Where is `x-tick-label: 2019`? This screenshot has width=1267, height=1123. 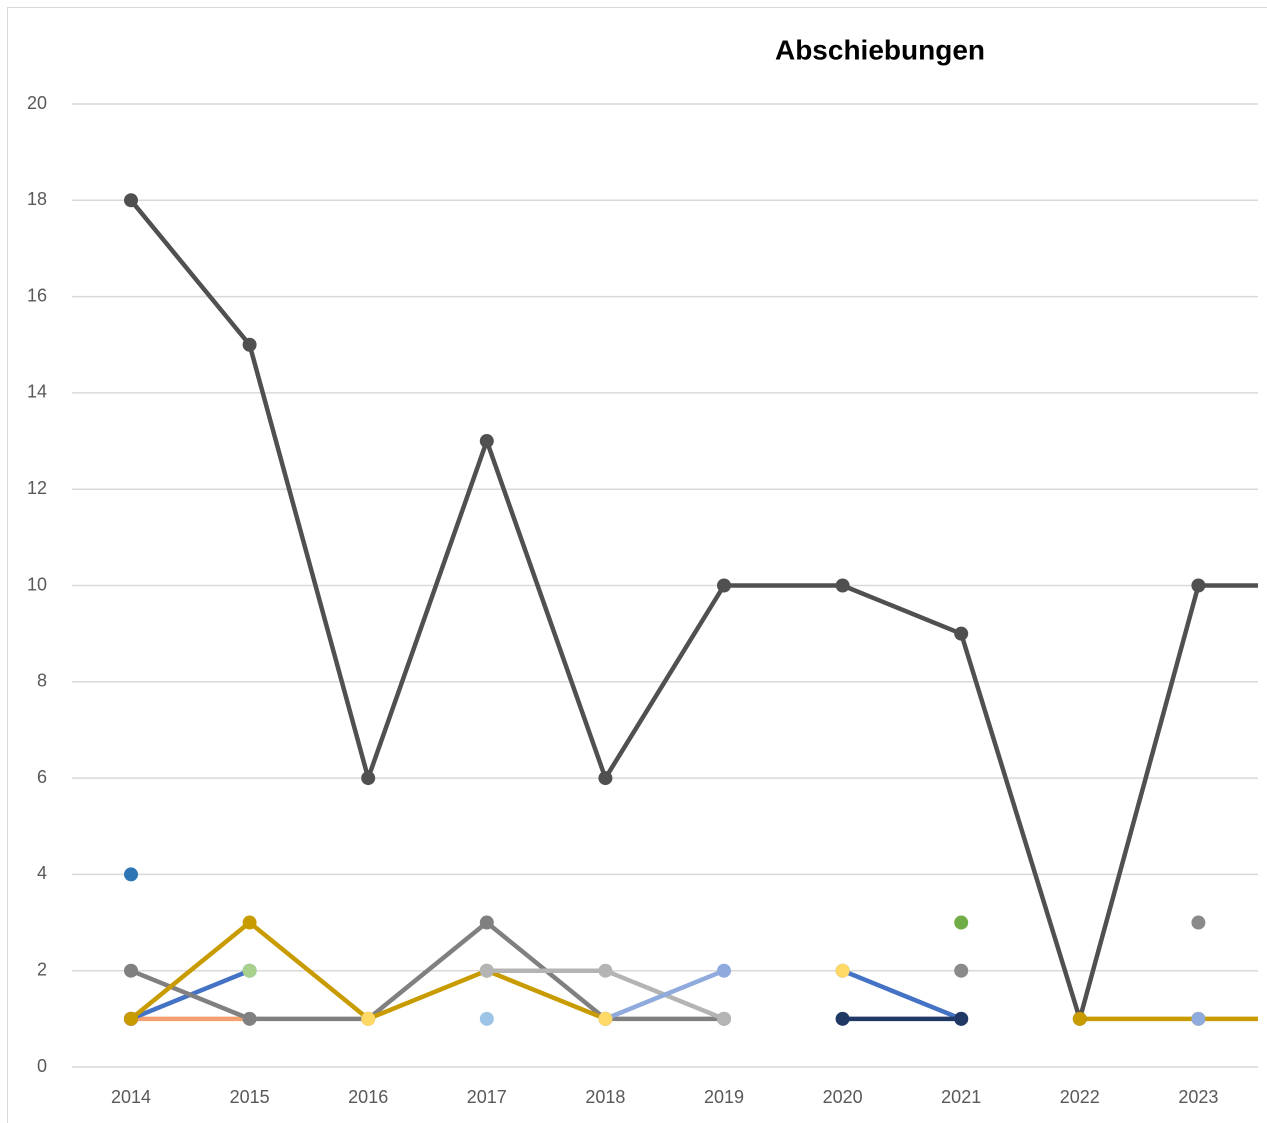
x-tick-label: 2019 is located at coordinates (724, 1097).